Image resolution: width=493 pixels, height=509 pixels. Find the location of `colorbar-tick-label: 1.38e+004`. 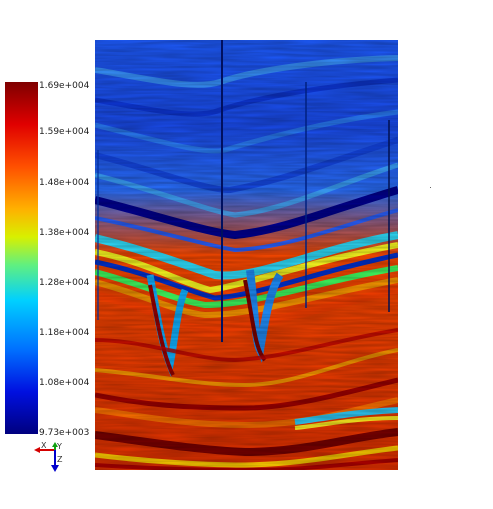

colorbar-tick-label: 1.38e+004 is located at coordinates (64, 233).